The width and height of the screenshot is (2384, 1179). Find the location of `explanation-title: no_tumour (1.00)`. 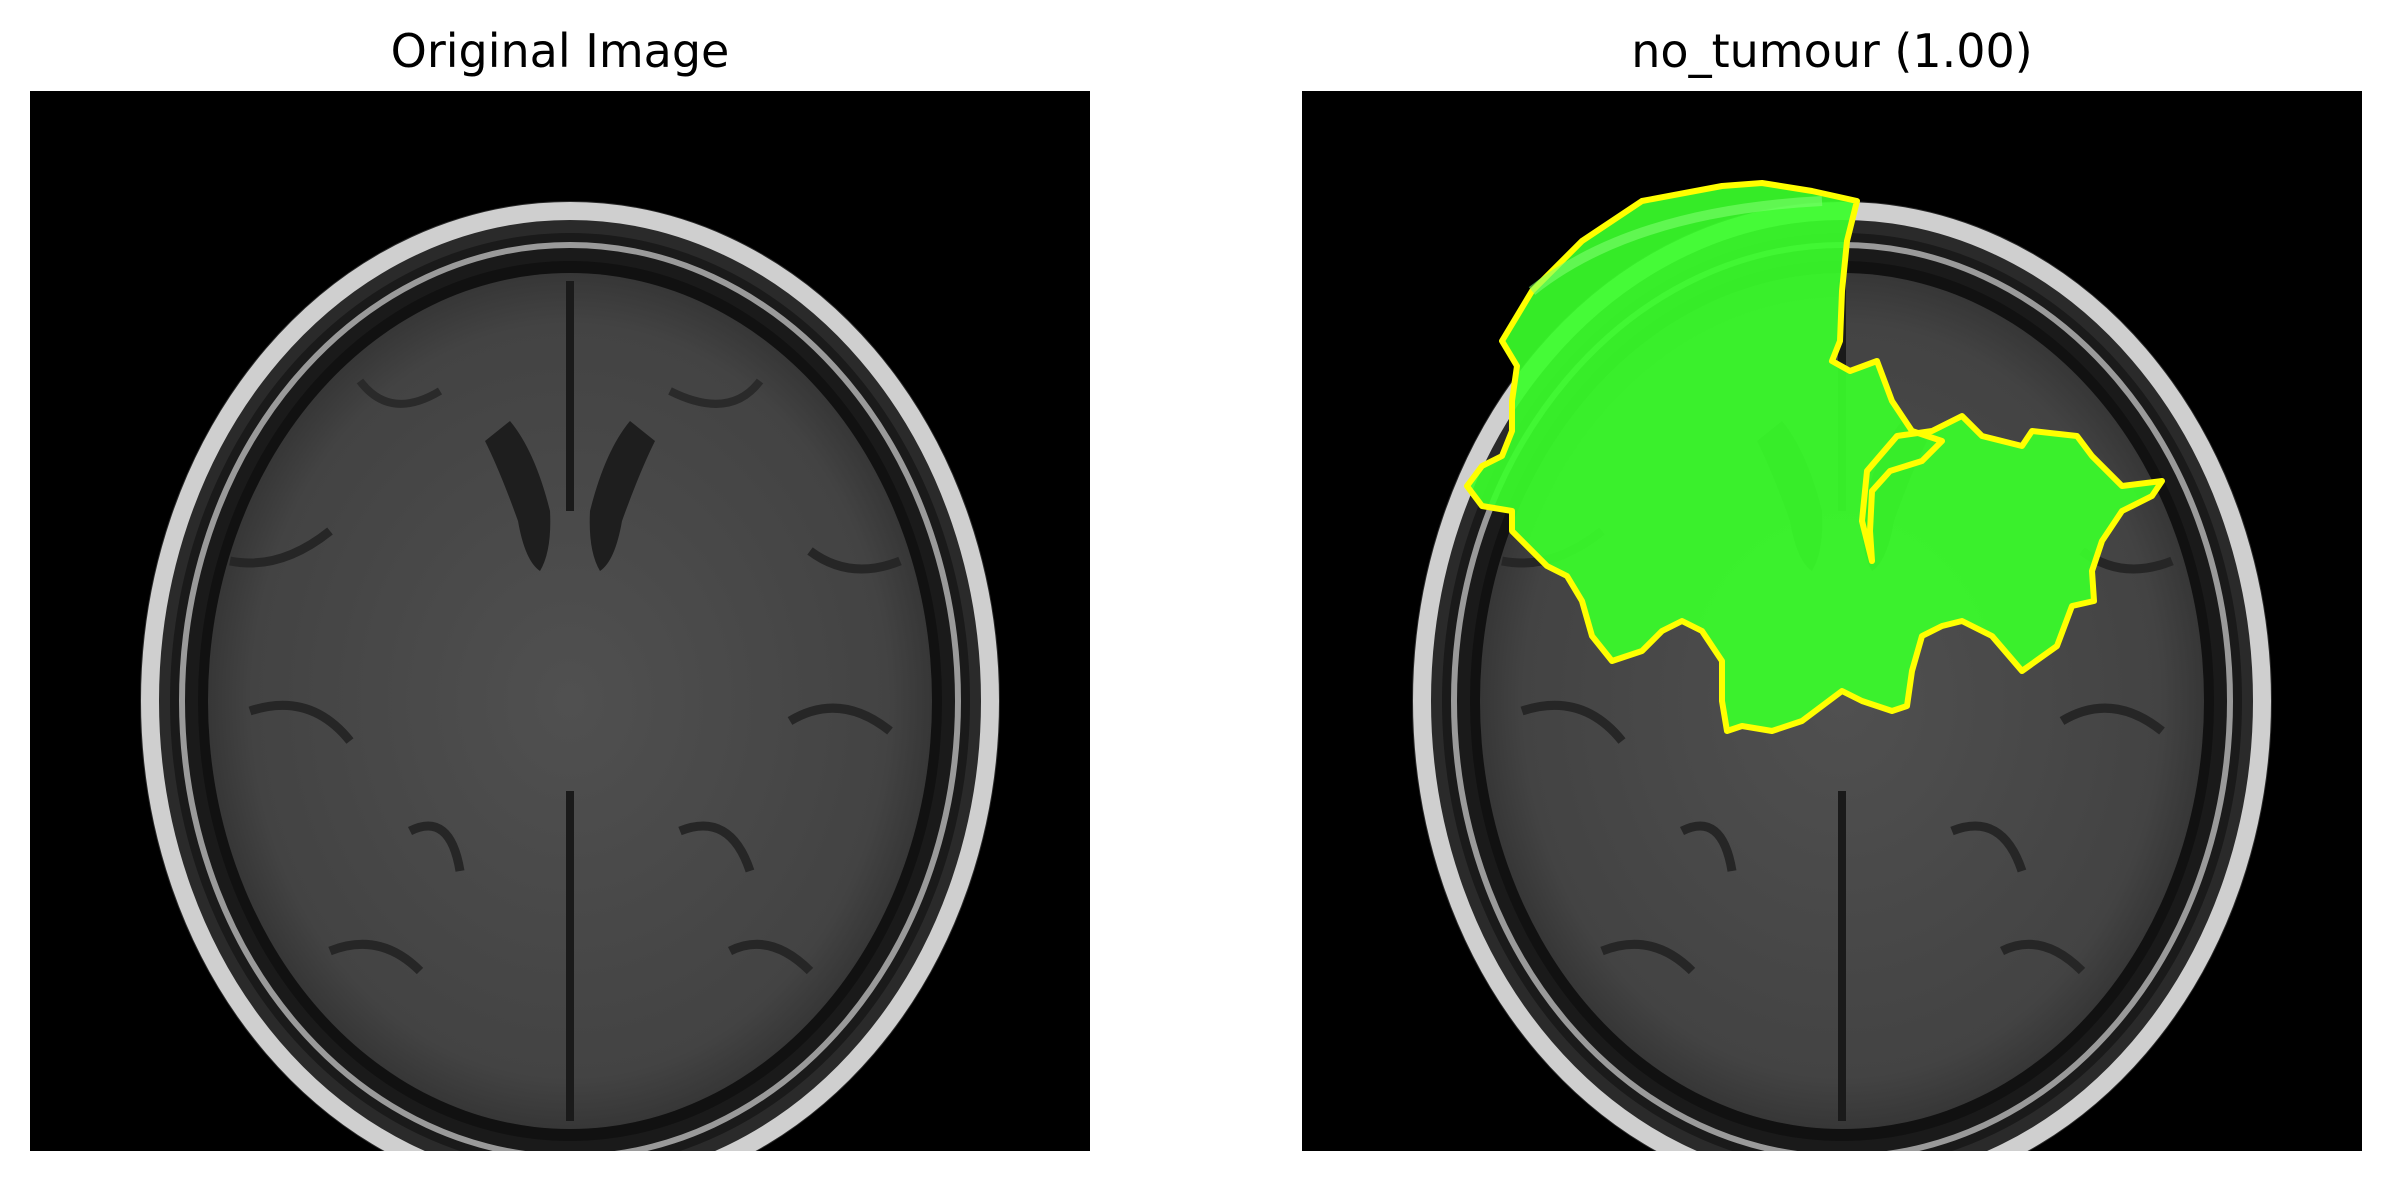

explanation-title: no_tumour (1.00) is located at coordinates (1832, 51).